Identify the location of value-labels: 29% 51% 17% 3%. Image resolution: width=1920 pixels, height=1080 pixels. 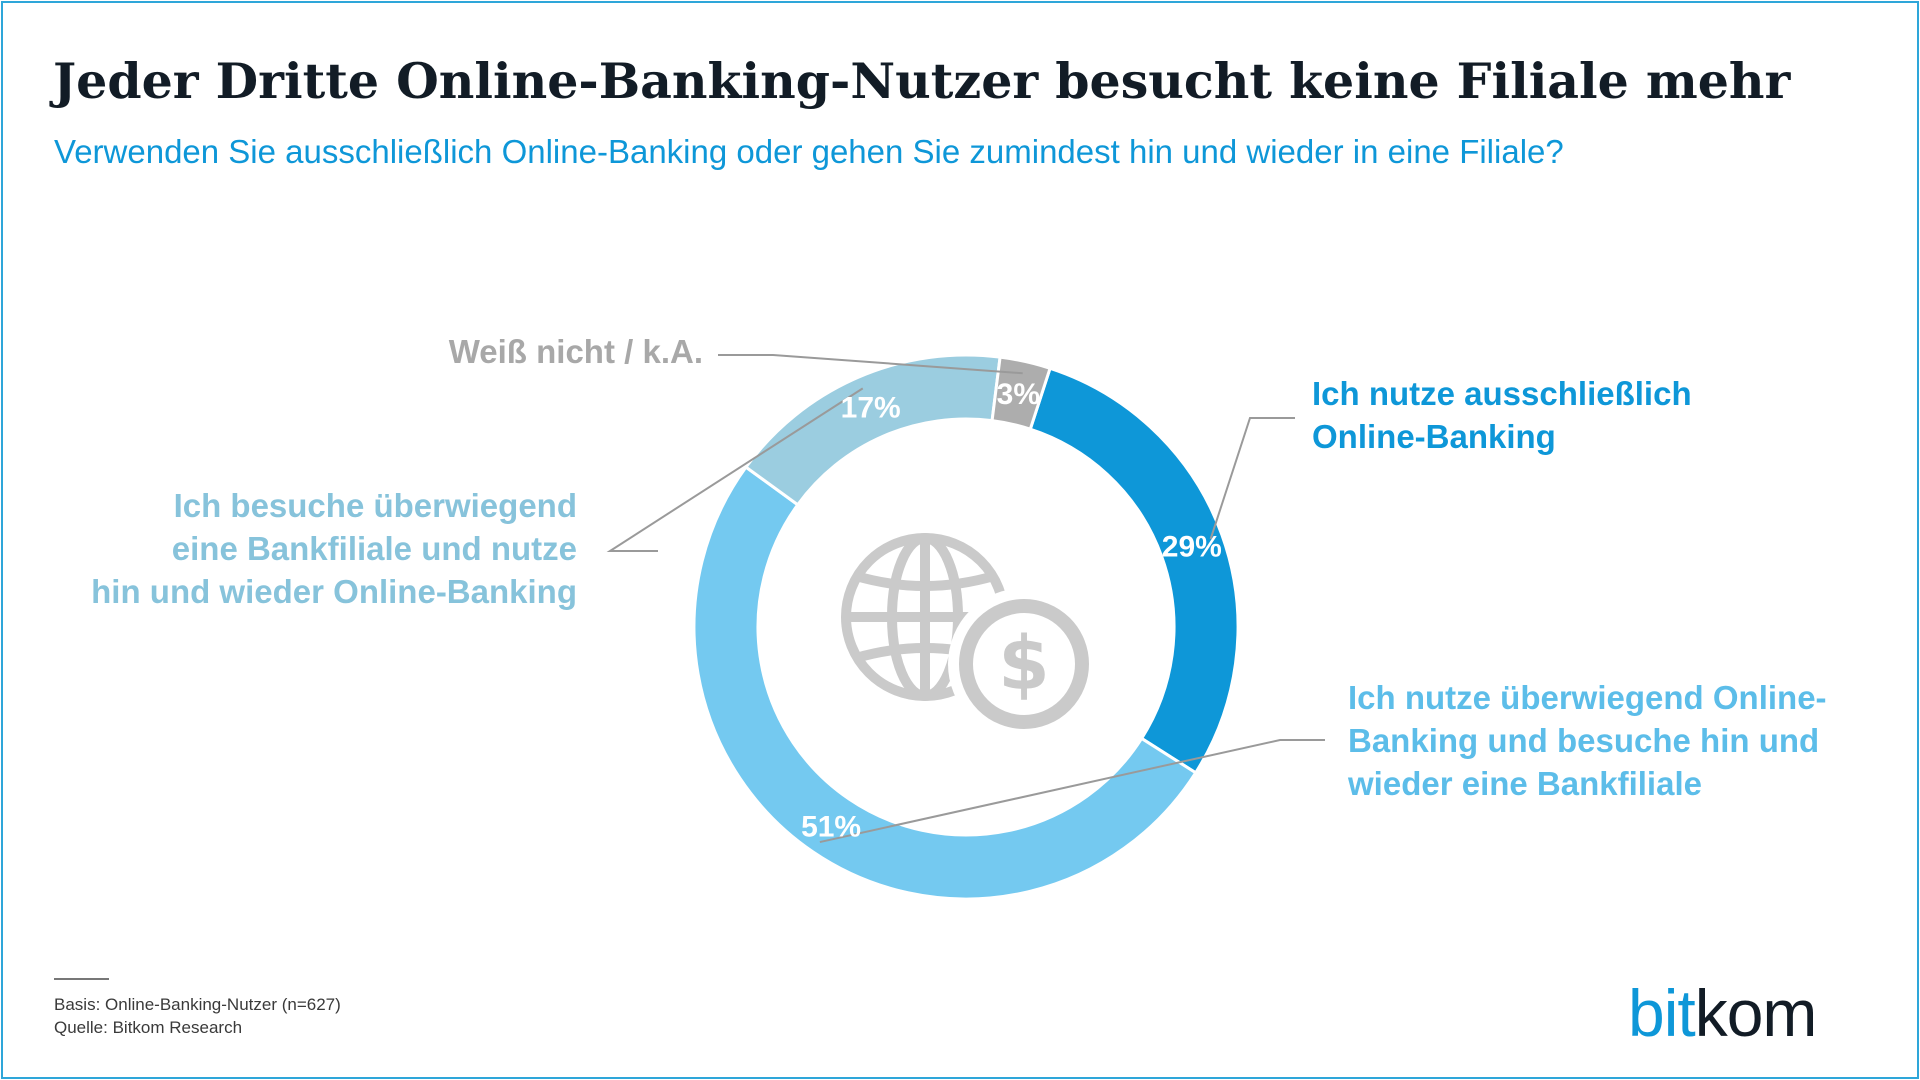
(1011, 611).